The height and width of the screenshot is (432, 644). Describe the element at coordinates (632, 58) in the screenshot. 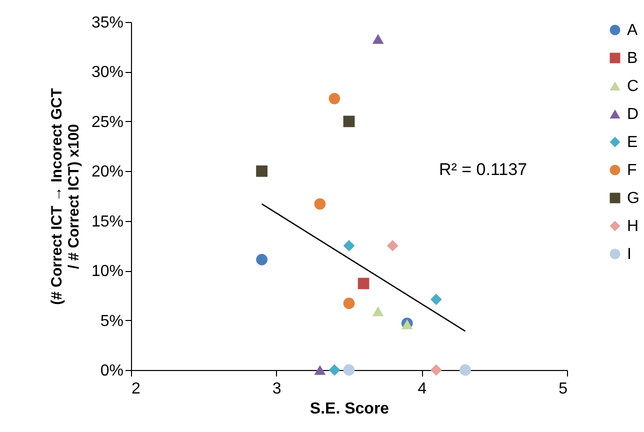

I see `legend-label: B` at that location.